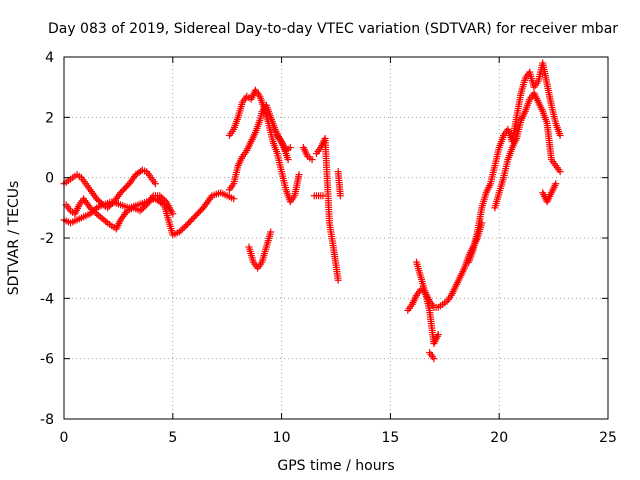 This screenshot has width=640, height=480. What do you see at coordinates (47, 299) in the screenshot?
I see `y-tick-label: -4` at bounding box center [47, 299].